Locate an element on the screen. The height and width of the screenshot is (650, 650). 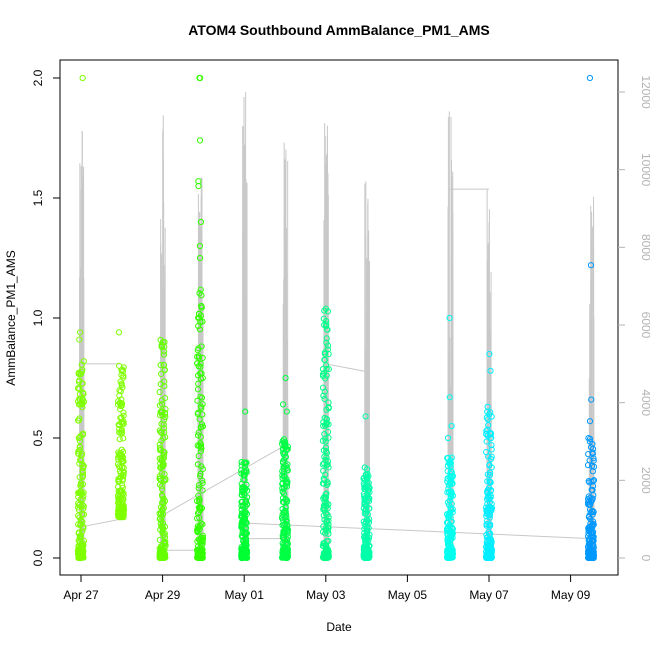
y2-tick-label: 2000 is located at coordinates (644, 480).